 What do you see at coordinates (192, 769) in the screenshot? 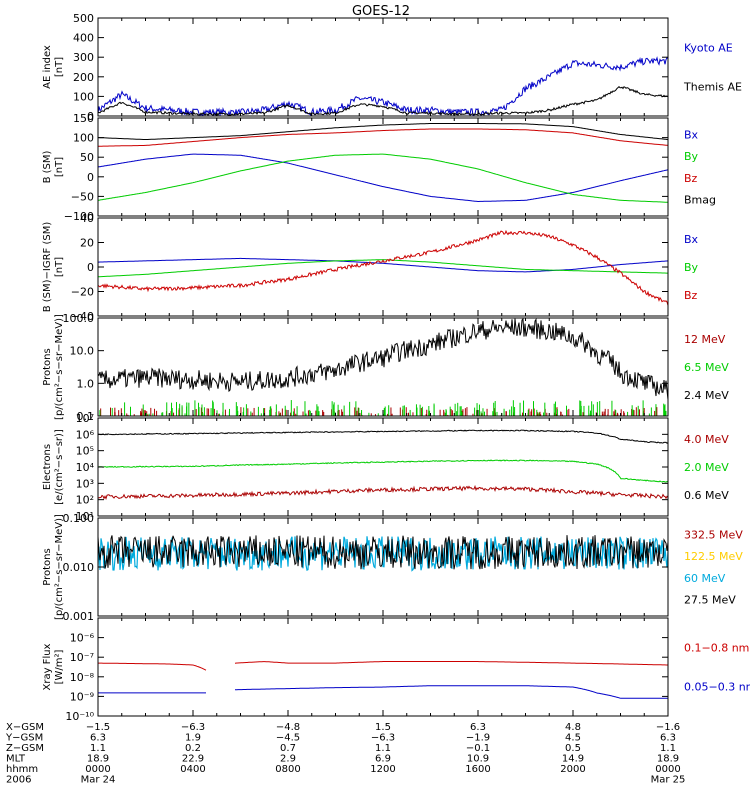
I see `ephemeris-value: 0400` at bounding box center [192, 769].